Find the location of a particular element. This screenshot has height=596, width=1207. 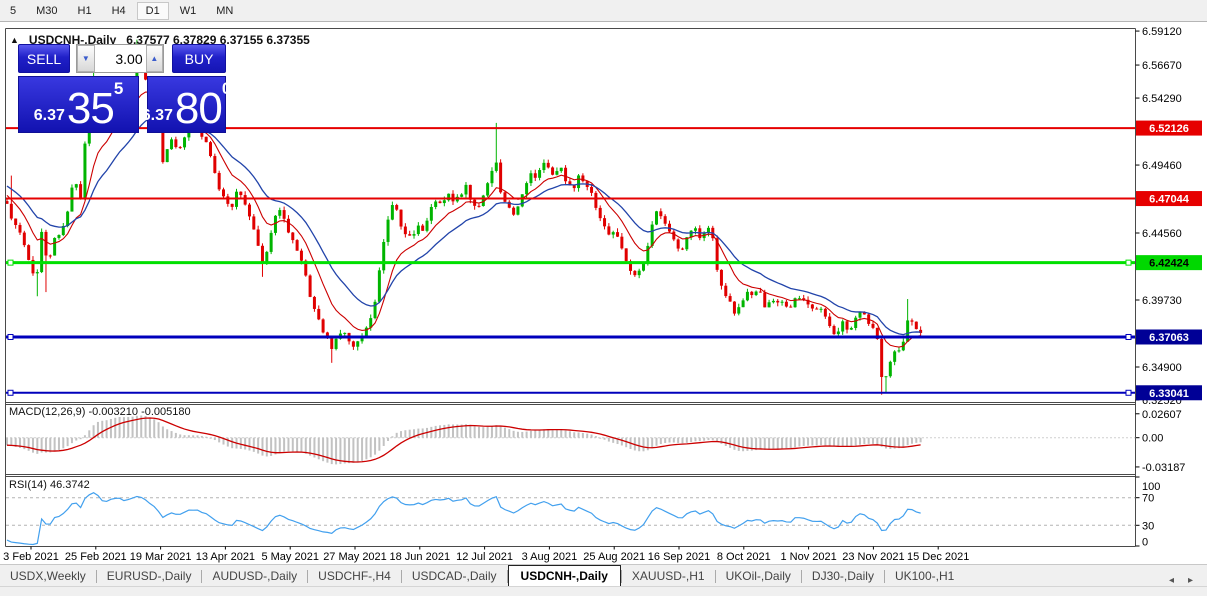

svg-text: 12 Jul 2021 is located at coordinates (484, 557).